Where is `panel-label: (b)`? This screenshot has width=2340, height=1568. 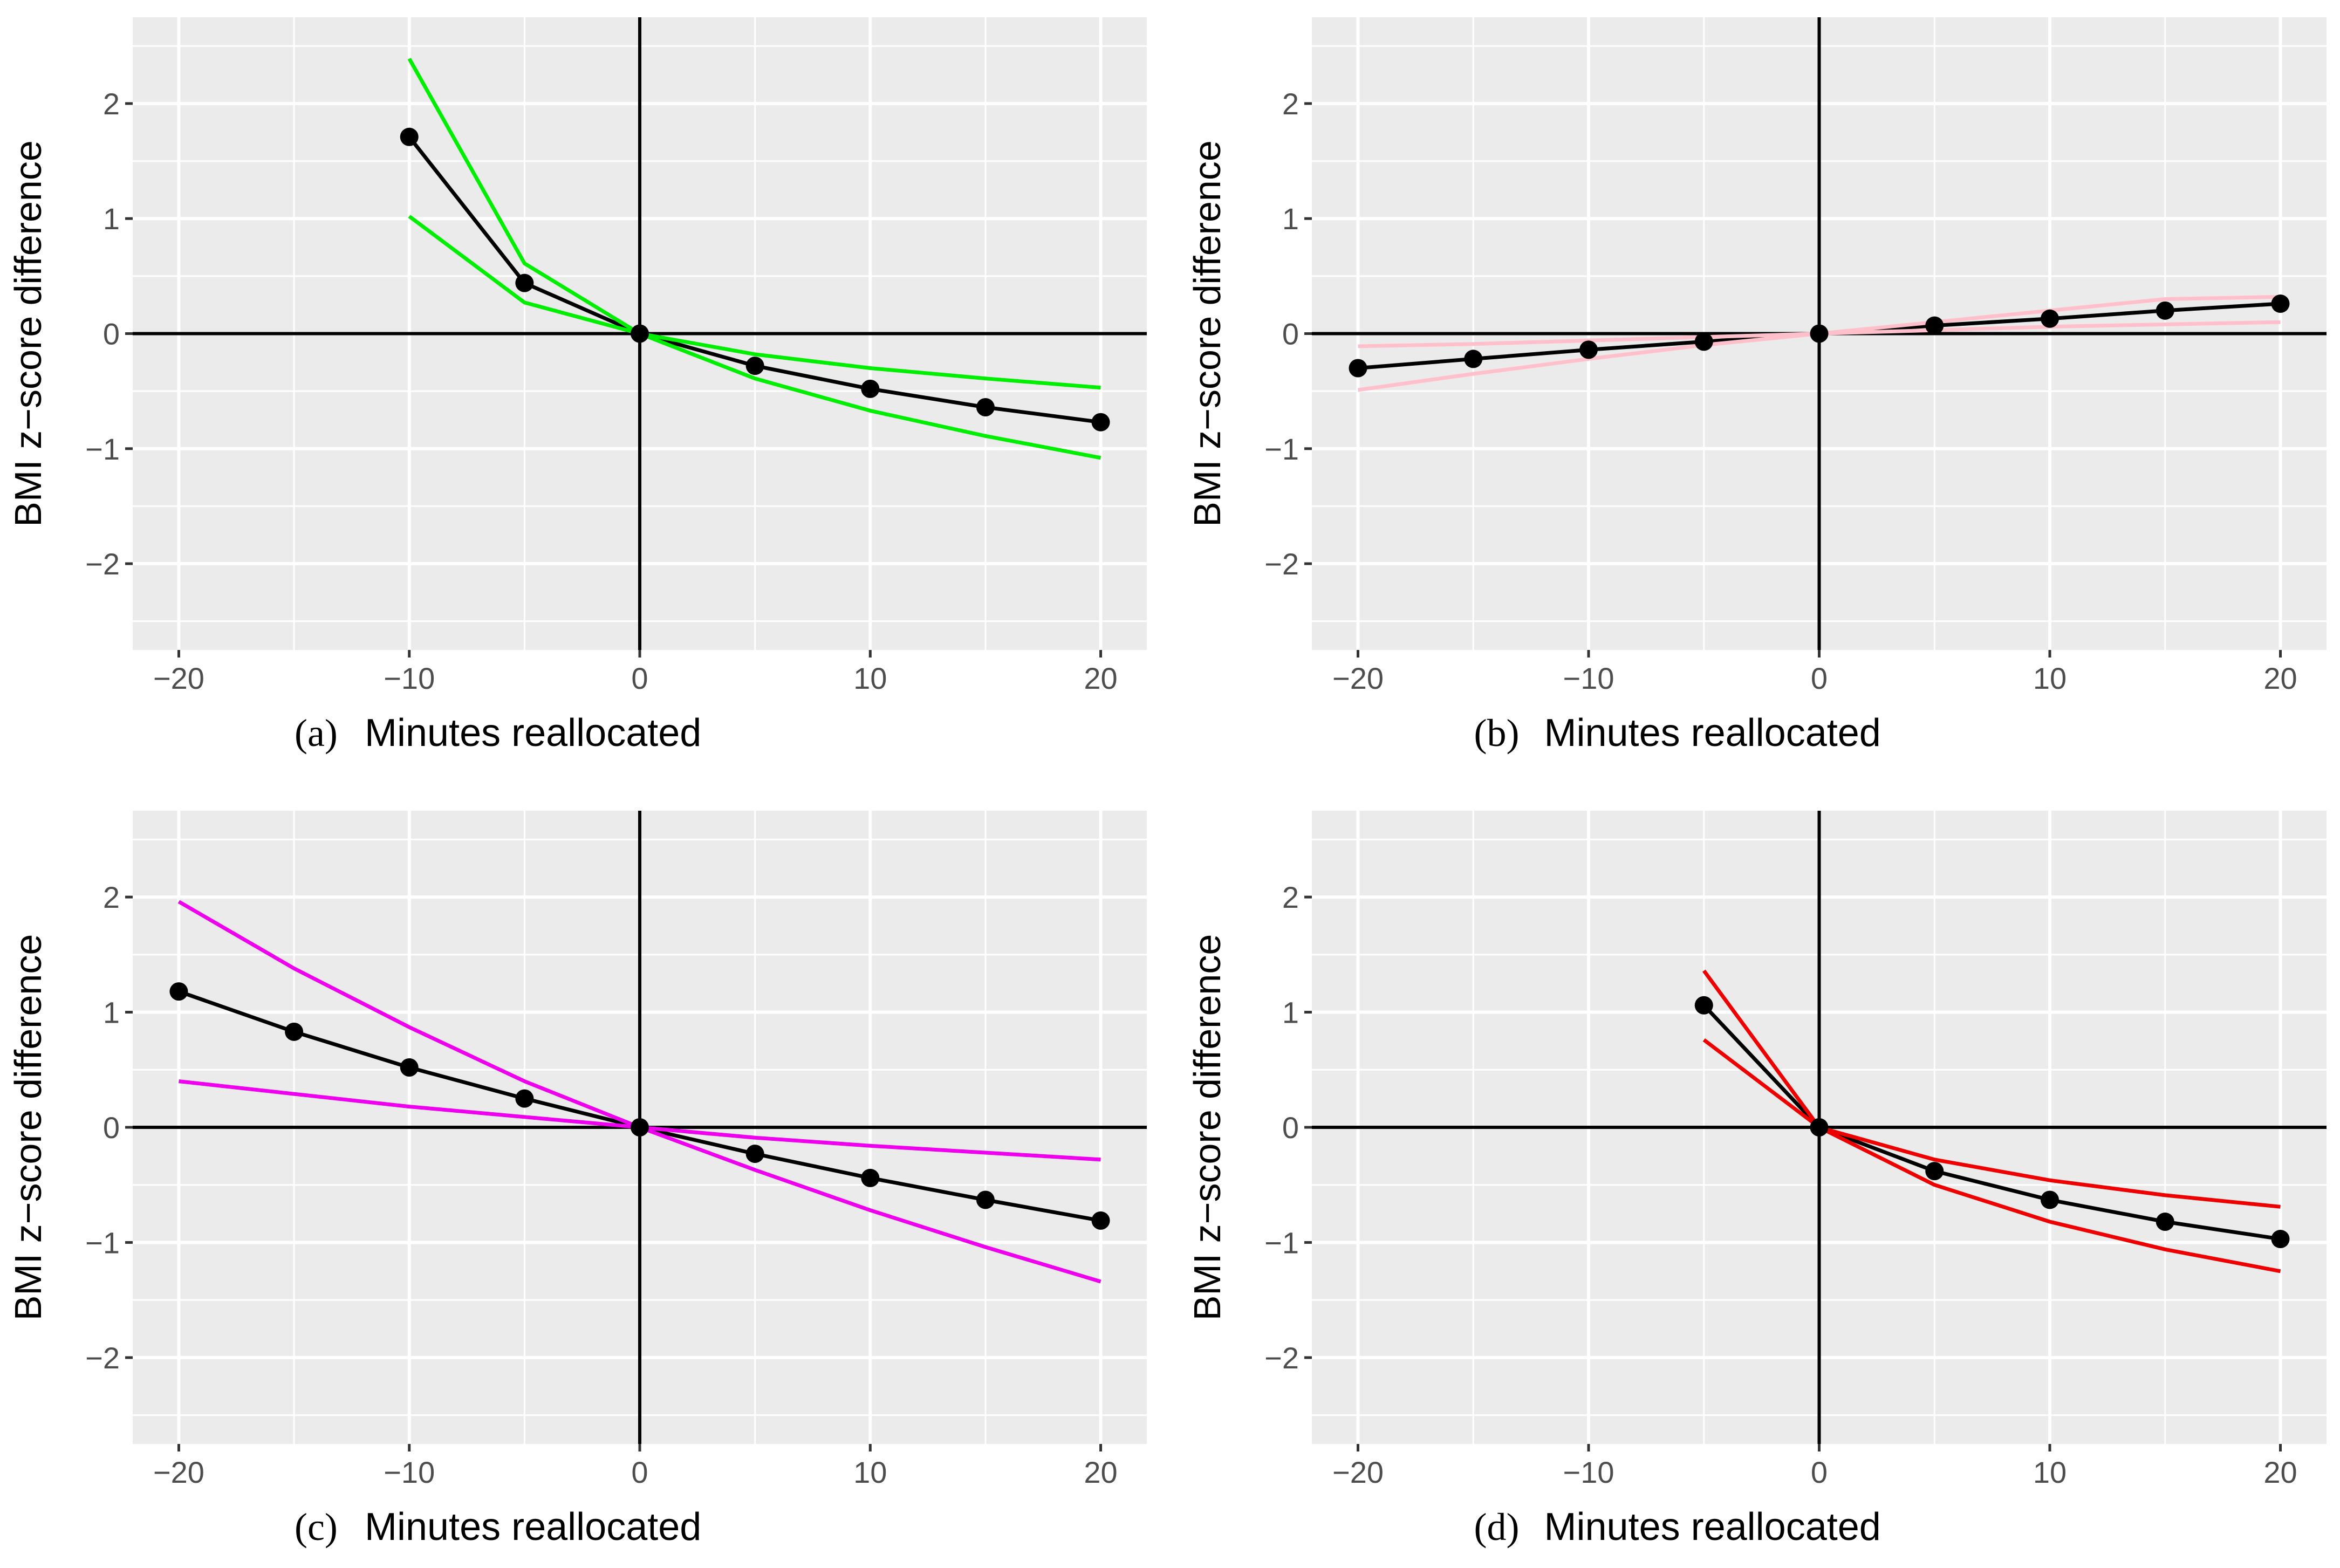 panel-label: (b) is located at coordinates (1497, 733).